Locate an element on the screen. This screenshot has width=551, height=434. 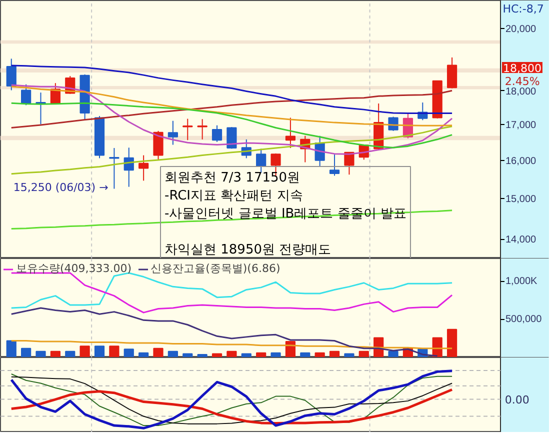
y-tick-label: 20,000 is located at coordinates (521, 30).